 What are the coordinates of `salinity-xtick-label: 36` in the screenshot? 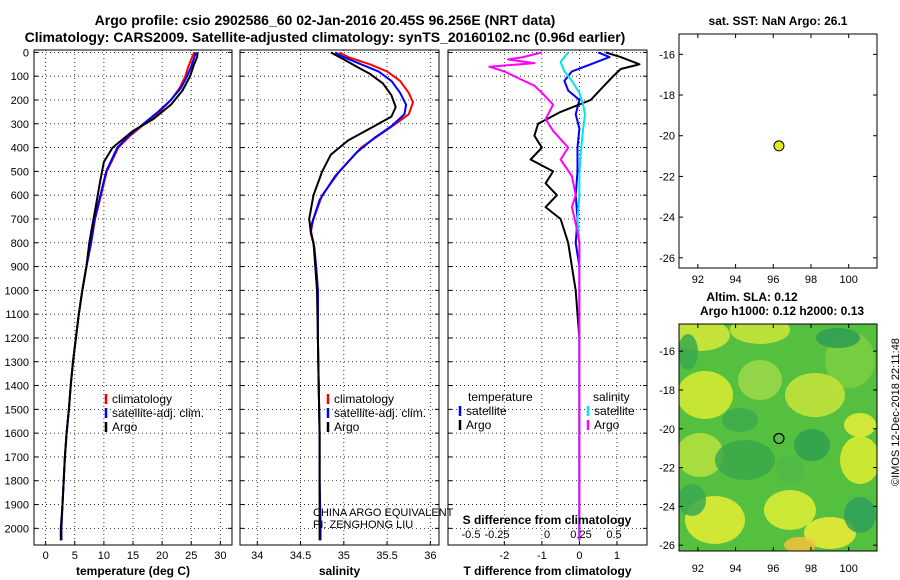 It's located at (430, 556).